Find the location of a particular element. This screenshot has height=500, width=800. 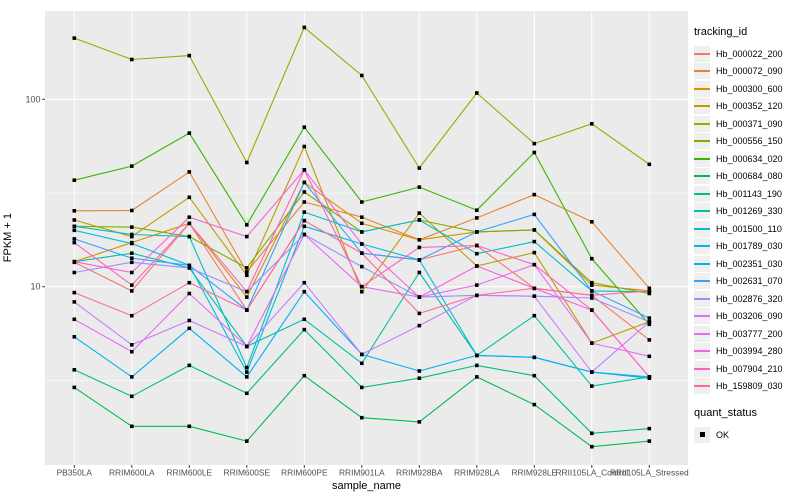

legend-item-Hb_003777_200: Hb_003777_200 is located at coordinates (747, 334).